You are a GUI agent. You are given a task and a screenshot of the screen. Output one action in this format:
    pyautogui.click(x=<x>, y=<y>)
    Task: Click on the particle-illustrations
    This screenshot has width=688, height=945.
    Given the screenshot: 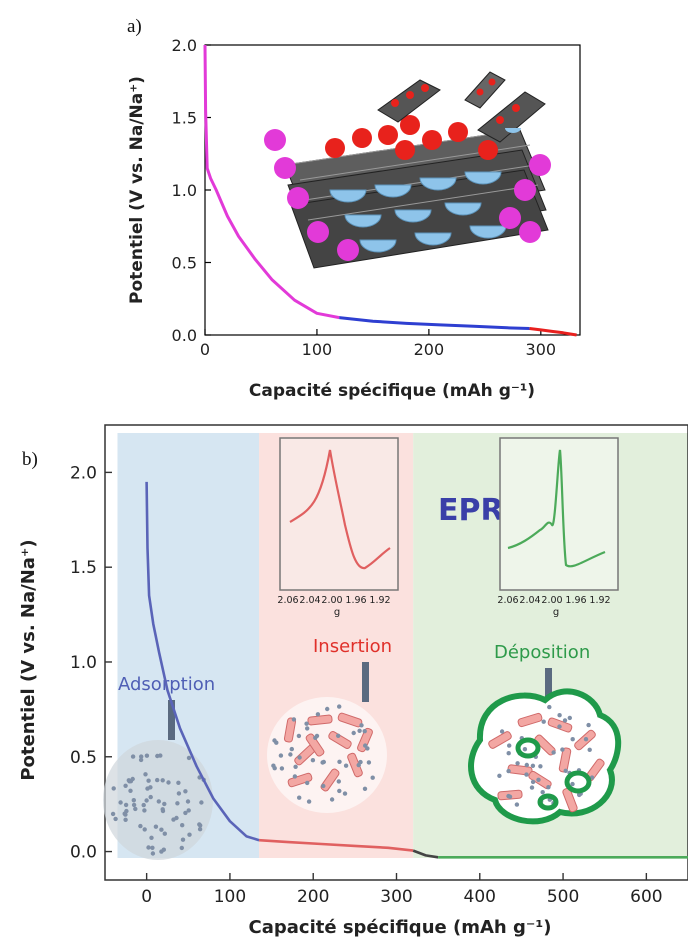 What is the action you would take?
    pyautogui.click(x=362, y=774)
    